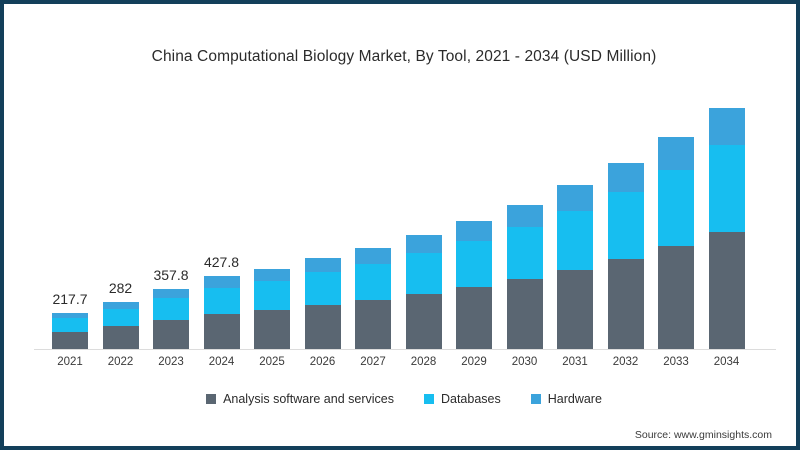 Image resolution: width=800 pixels, height=450 pixels. I want to click on x-axis-tick-label: 2028, so click(423, 362).